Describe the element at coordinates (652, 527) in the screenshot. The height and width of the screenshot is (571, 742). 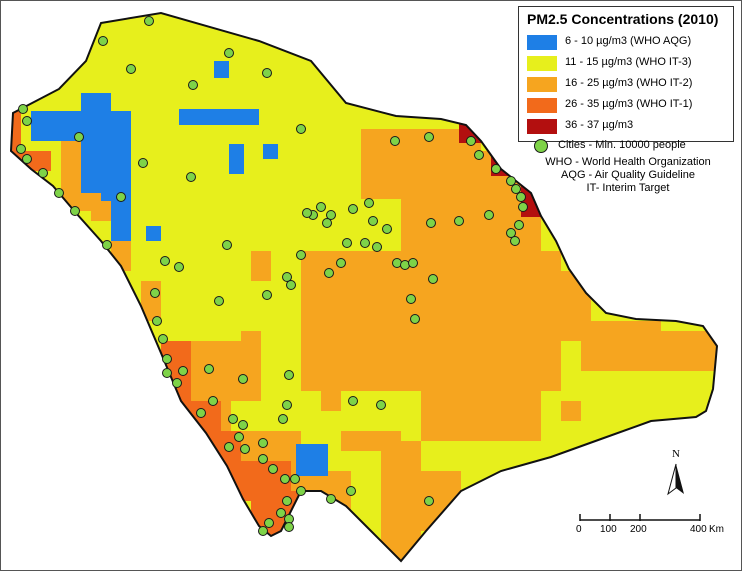
I see `scale-bar: 0 100 200 400 Km` at that location.